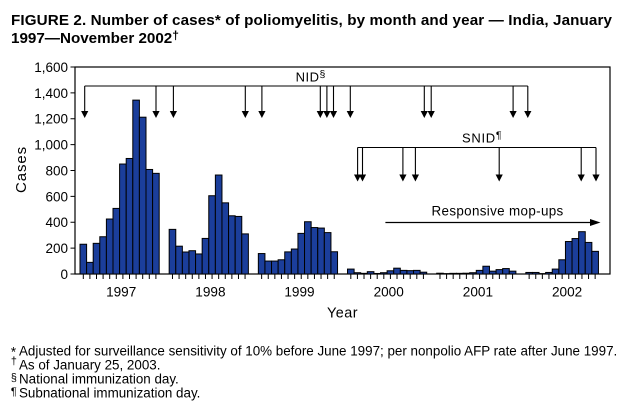  I want to click on svg-text: Year, so click(342, 314).